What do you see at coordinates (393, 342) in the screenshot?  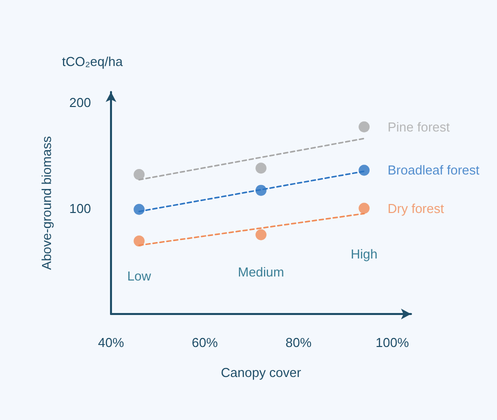 I see `x-tick-label: 100%` at bounding box center [393, 342].